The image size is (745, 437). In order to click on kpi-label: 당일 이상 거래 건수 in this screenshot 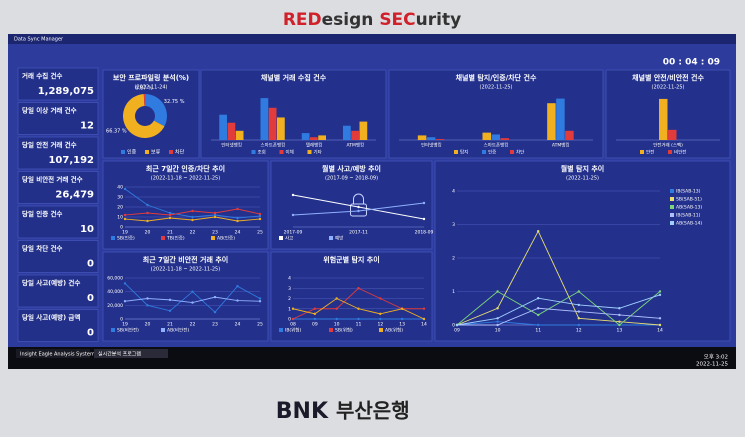, I will do `click(49, 110)`.